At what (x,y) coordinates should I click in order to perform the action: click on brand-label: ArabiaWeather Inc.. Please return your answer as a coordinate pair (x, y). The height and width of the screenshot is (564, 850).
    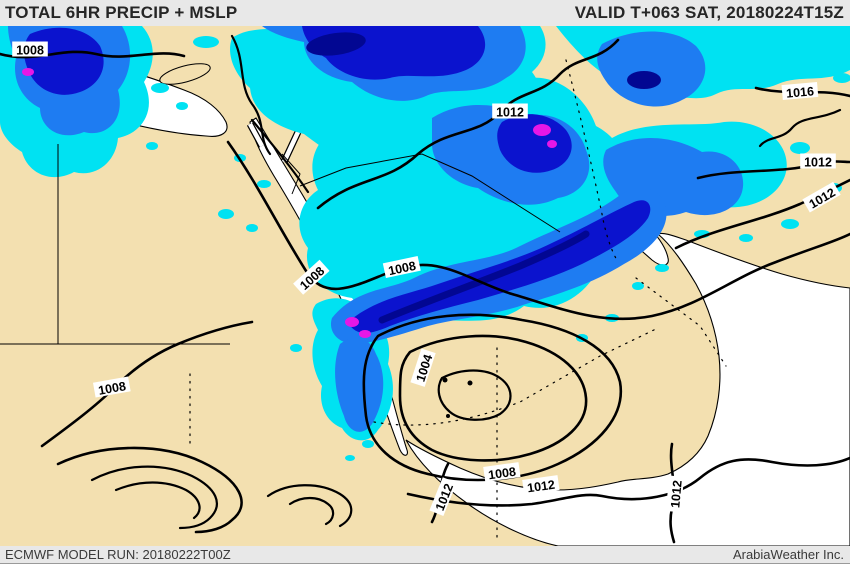
    Looking at the image, I should click on (788, 554).